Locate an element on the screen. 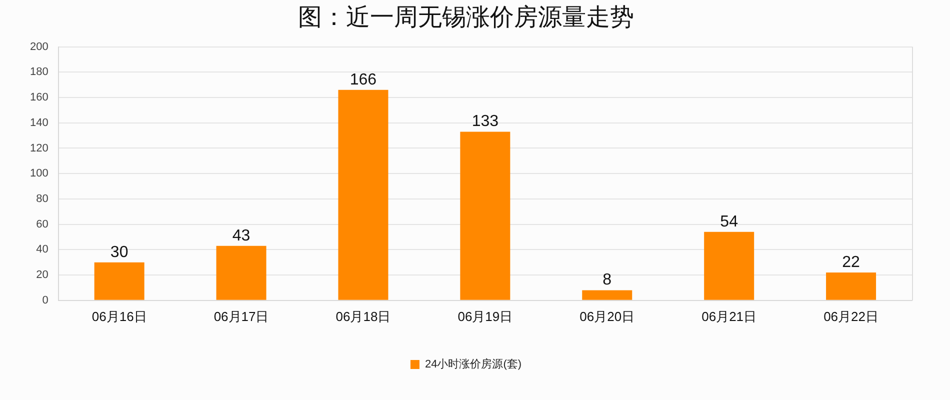 This screenshot has height=400, width=950. x-tick-label: 06月16日 is located at coordinates (119, 316).